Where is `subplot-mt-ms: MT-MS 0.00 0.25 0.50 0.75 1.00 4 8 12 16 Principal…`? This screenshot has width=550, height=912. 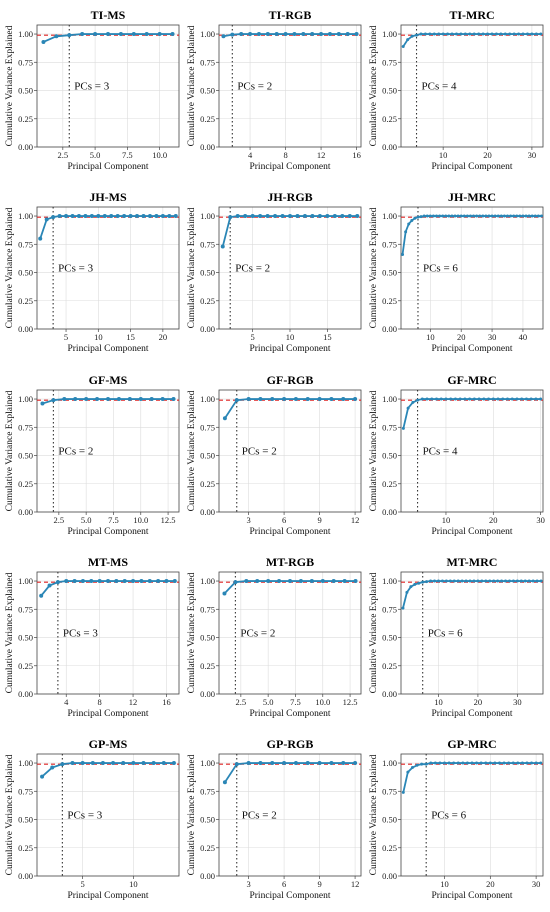
subplot-mt-ms: MT-MS 0.00 0.25 0.50 0.75 1.00 4 8 12 16 Principal… is located at coordinates (92, 637).